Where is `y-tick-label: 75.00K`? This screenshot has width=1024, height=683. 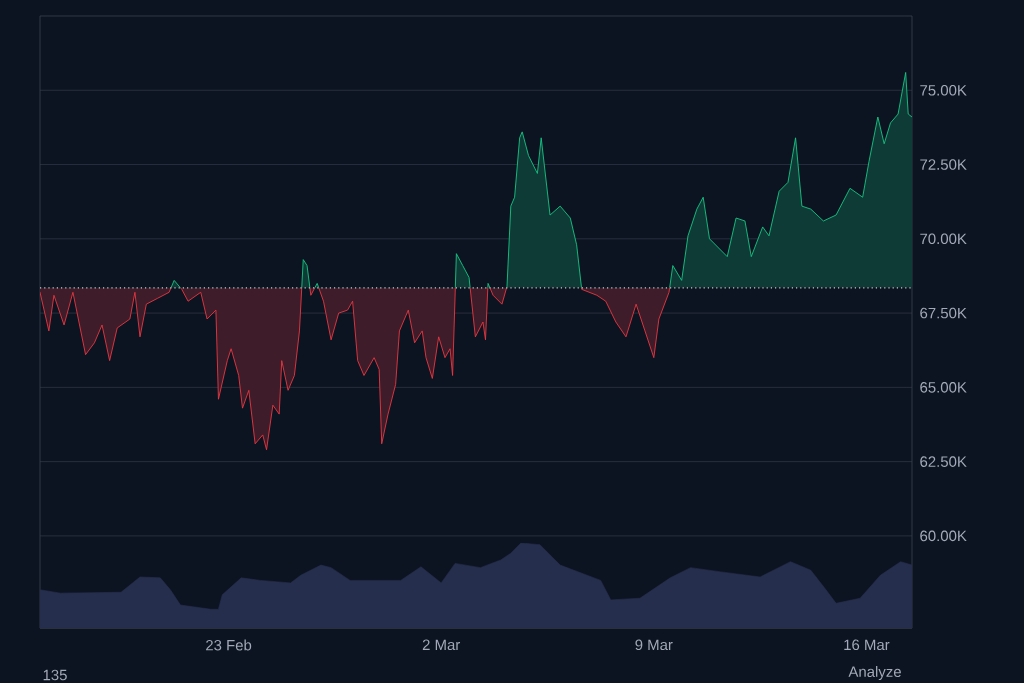 y-tick-label: 75.00K is located at coordinates (943, 90).